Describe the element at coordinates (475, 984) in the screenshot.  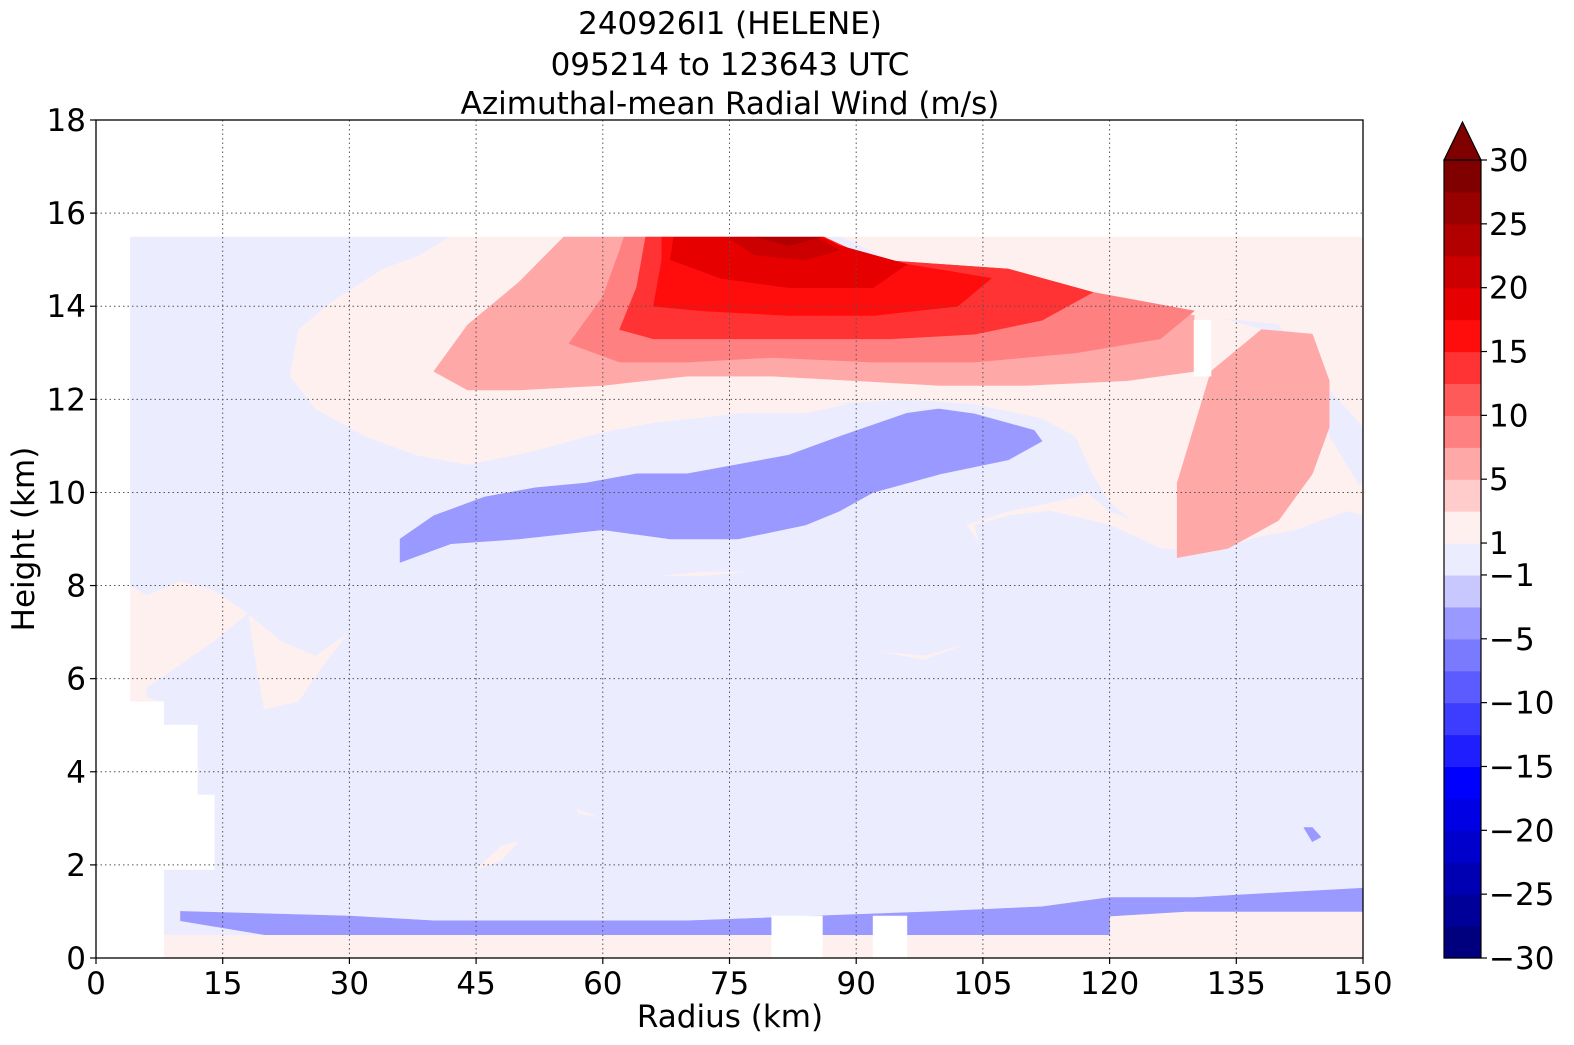
I see `x-tick-label: 45` at that location.